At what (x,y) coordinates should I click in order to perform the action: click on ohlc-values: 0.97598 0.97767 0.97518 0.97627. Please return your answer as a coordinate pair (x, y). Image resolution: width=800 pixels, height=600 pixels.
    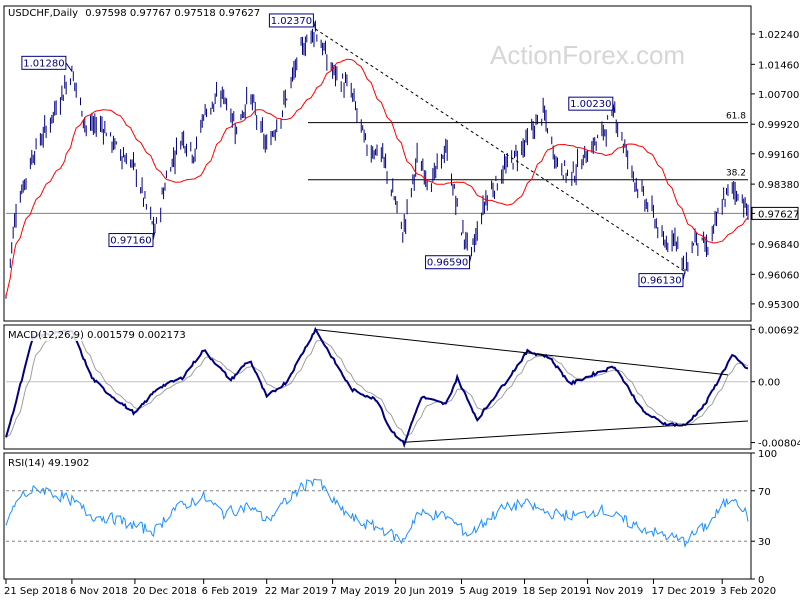
    Looking at the image, I should click on (172, 13).